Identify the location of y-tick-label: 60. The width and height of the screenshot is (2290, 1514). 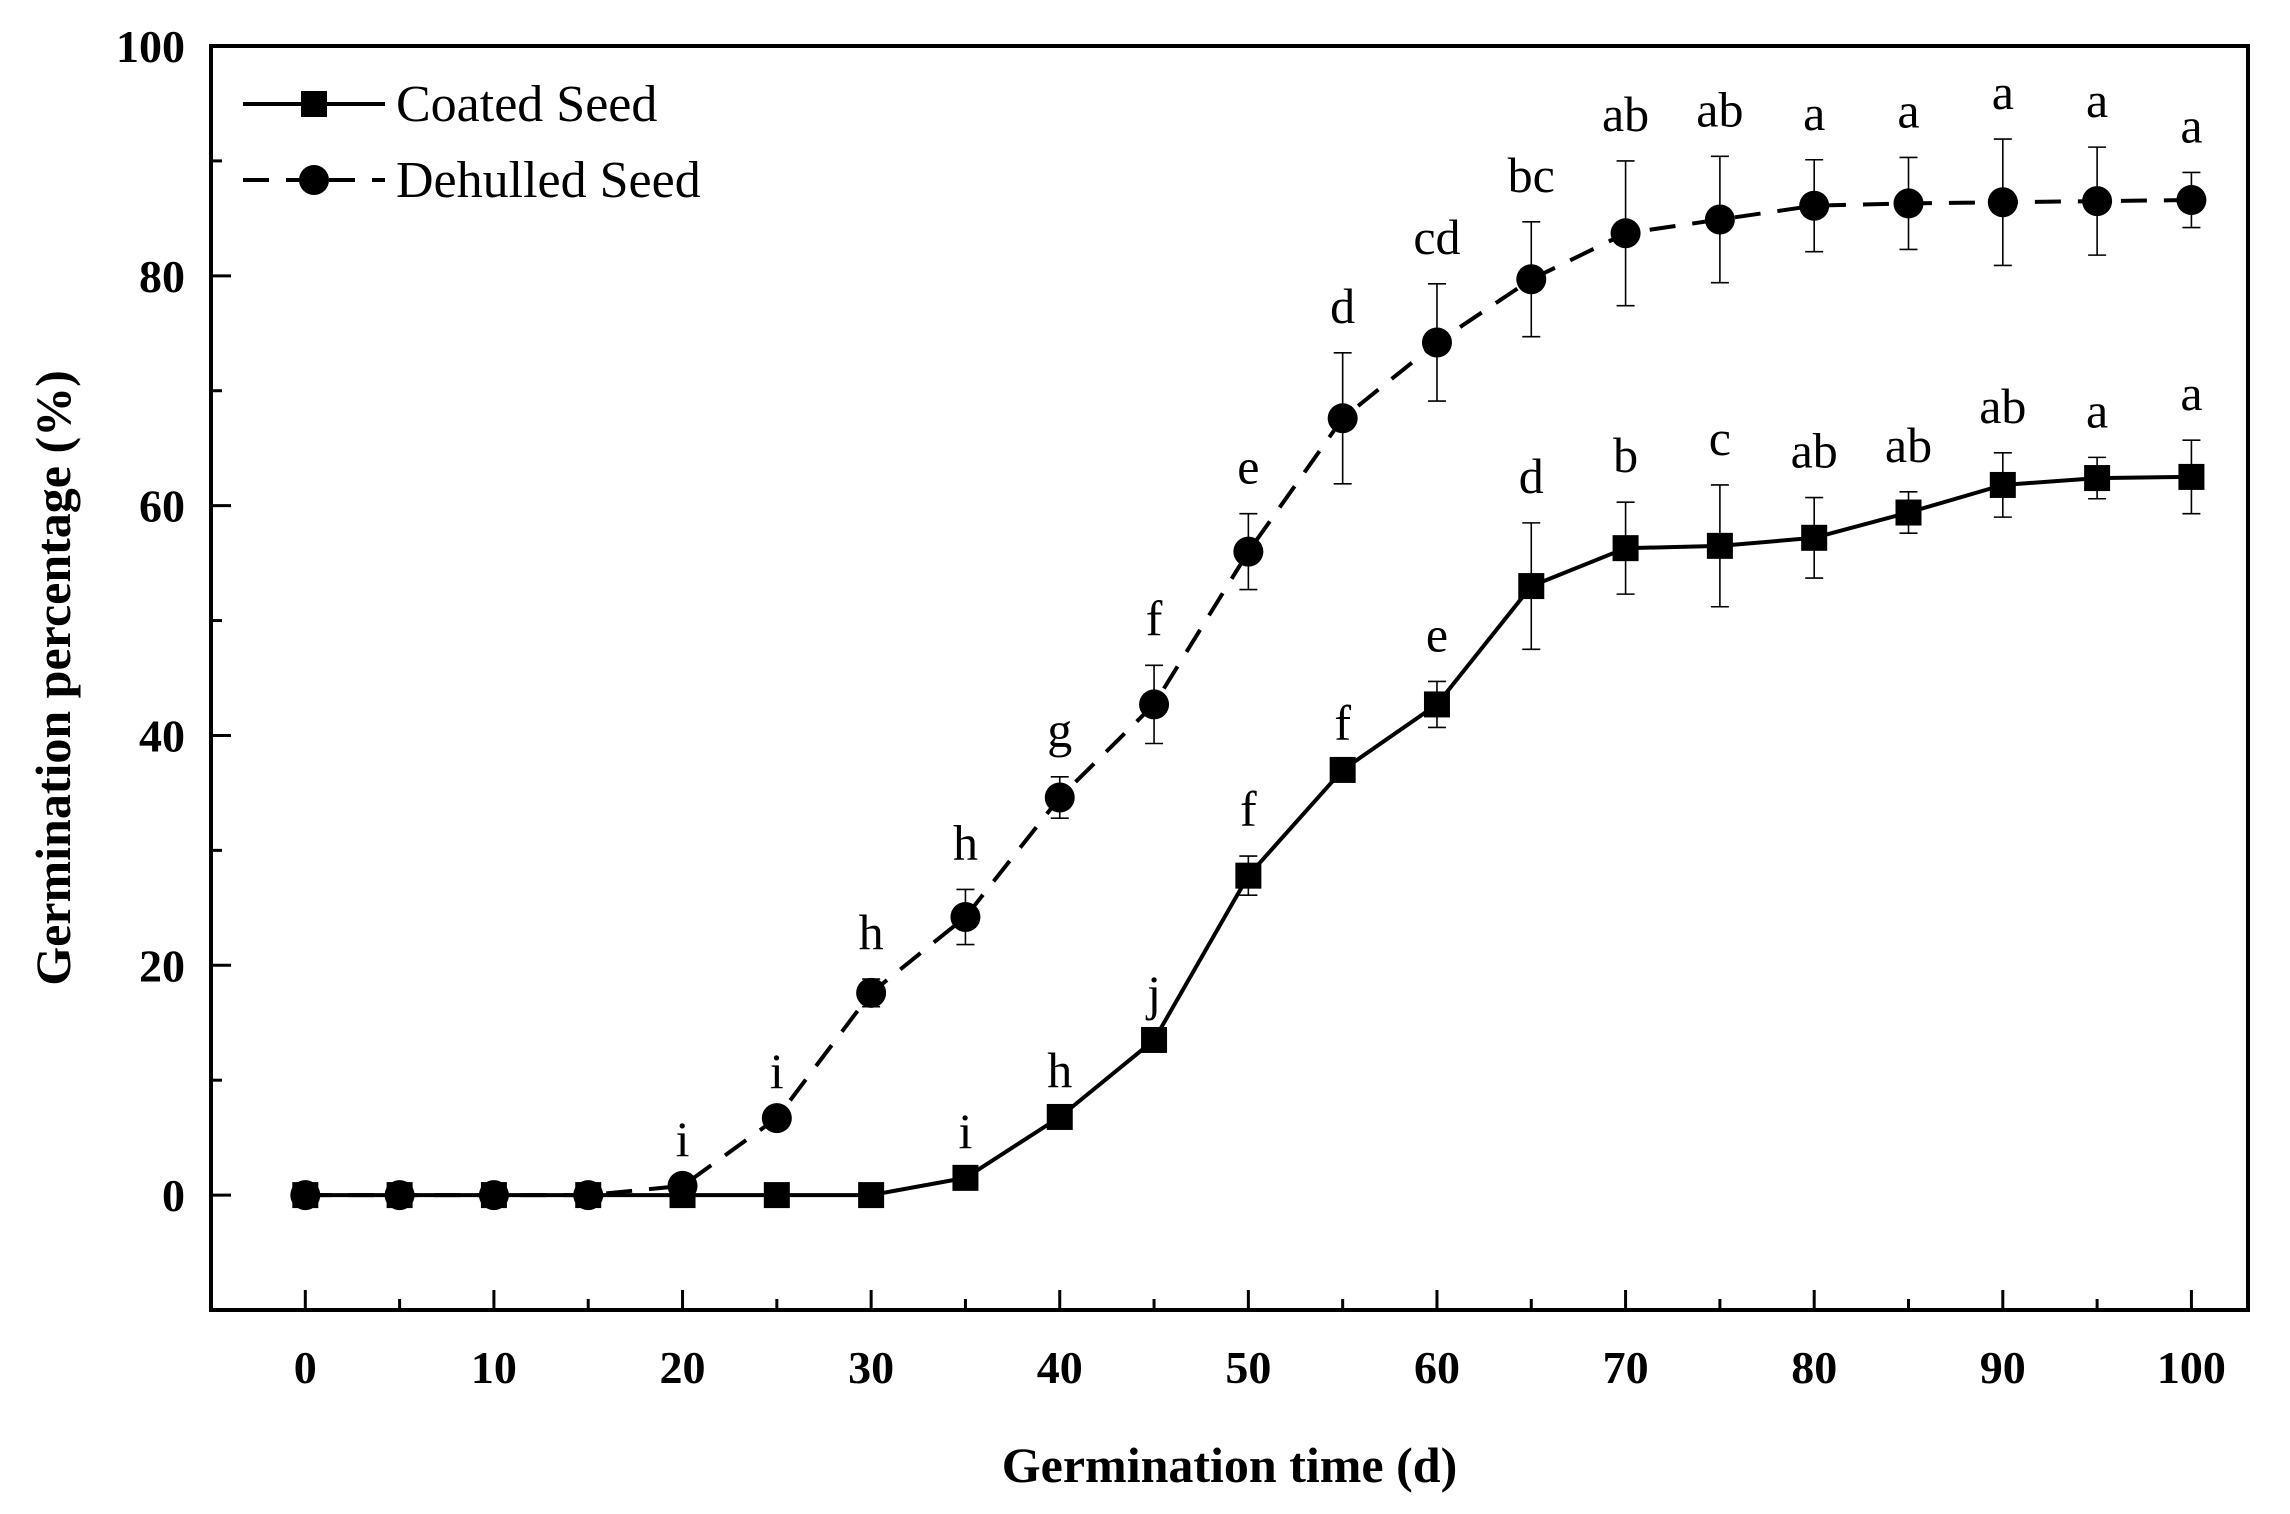
(162, 506).